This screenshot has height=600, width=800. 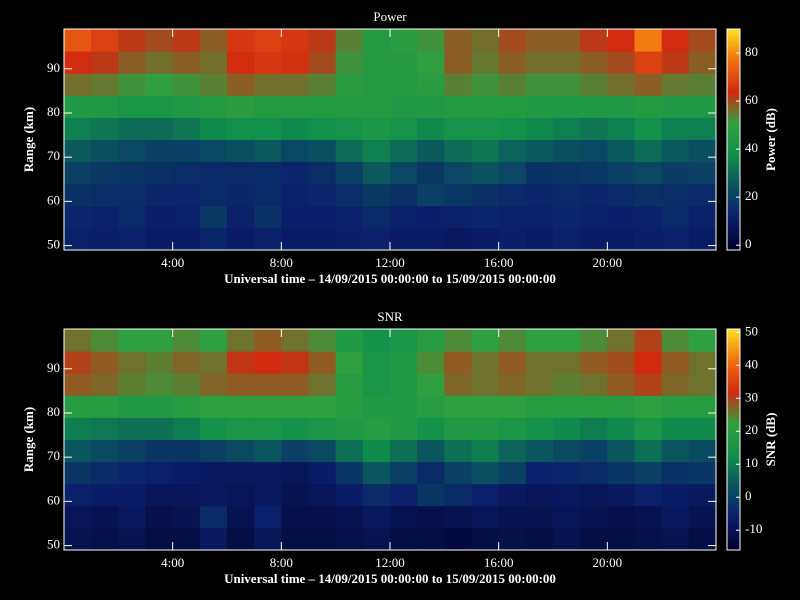 I want to click on x-tick-label: 4:00, so click(x=172, y=262).